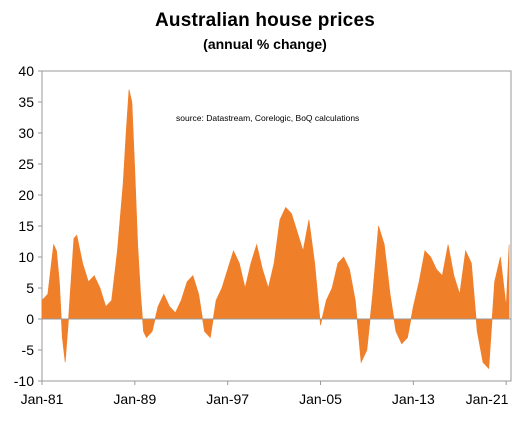 This screenshot has width=530, height=422. What do you see at coordinates (227, 399) in the screenshot?
I see `x-tick-label: Jan-97` at bounding box center [227, 399].